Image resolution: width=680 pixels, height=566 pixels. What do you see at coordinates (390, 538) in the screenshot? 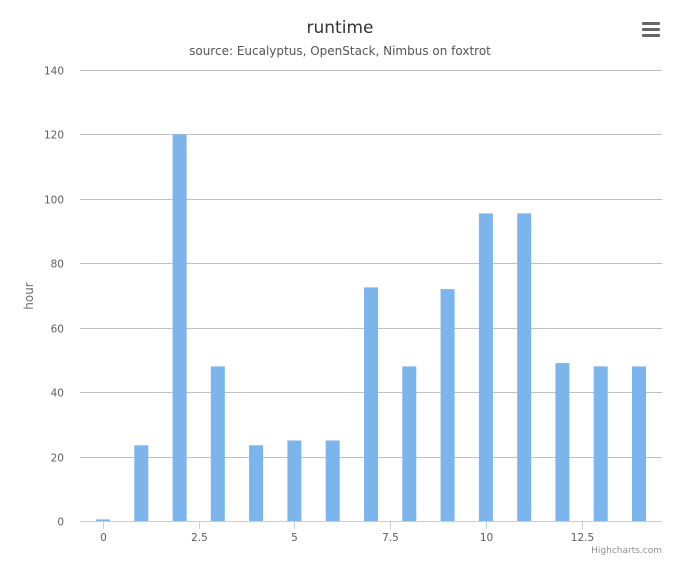
I see `x-tick-label: 7.5` at bounding box center [390, 538].